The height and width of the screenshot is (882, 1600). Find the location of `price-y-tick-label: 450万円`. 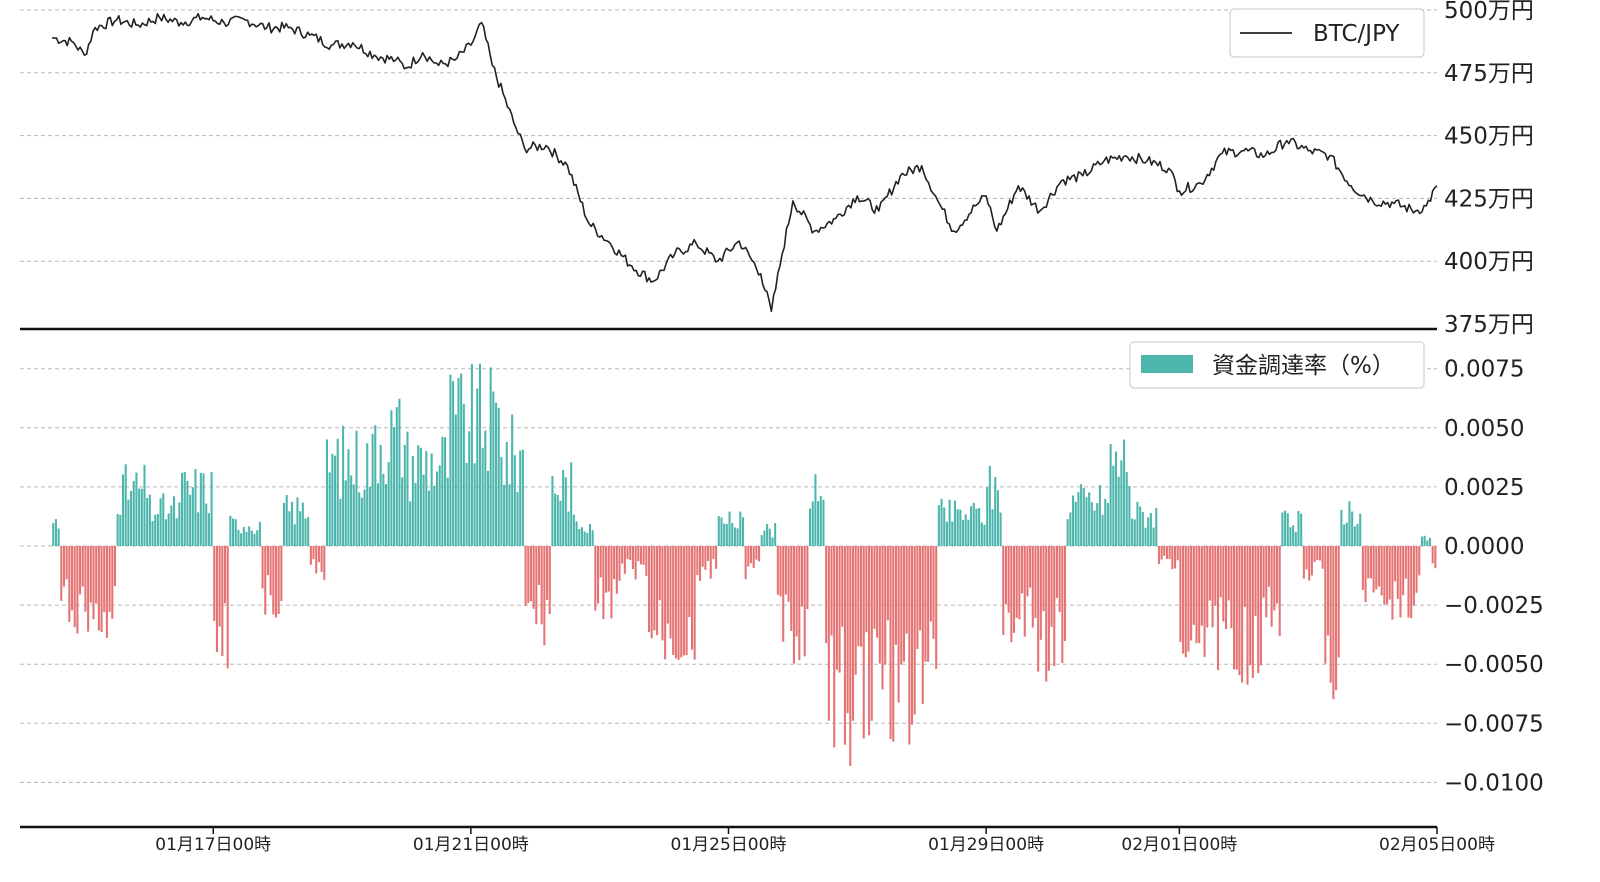

price-y-tick-label: 450万円 is located at coordinates (1489, 137).